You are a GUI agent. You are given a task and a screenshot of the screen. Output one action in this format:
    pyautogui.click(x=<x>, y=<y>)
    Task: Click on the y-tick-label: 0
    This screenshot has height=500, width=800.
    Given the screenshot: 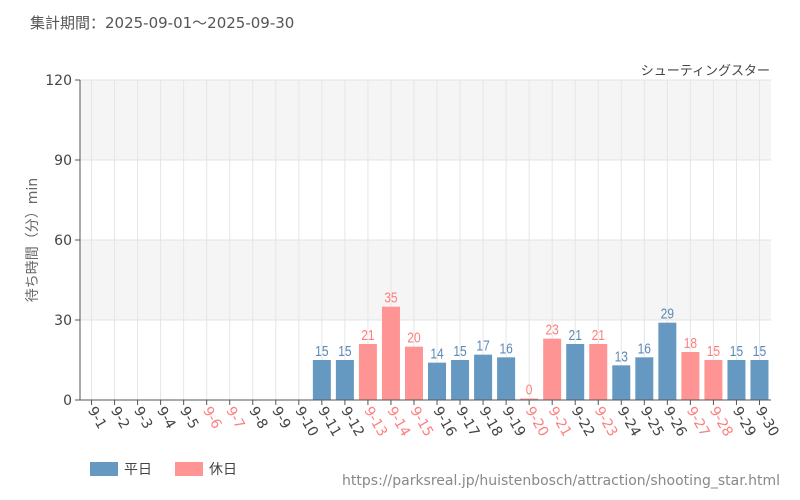 What is the action you would take?
    pyautogui.click(x=67, y=401)
    